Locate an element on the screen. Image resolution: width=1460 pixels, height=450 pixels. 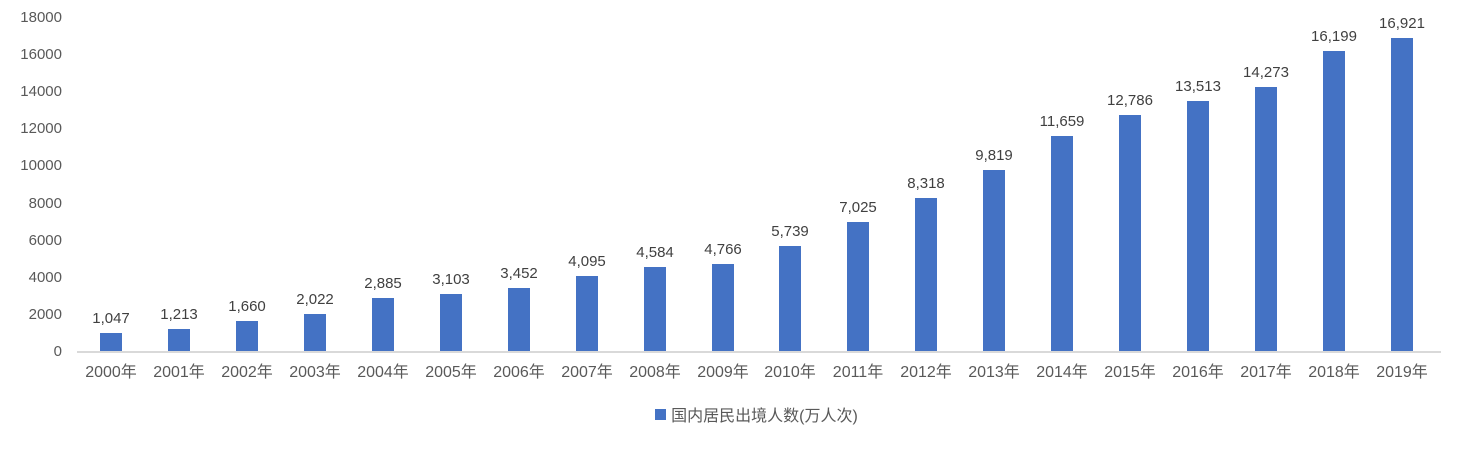
bar-value-label: 13,513 is located at coordinates (1198, 86).